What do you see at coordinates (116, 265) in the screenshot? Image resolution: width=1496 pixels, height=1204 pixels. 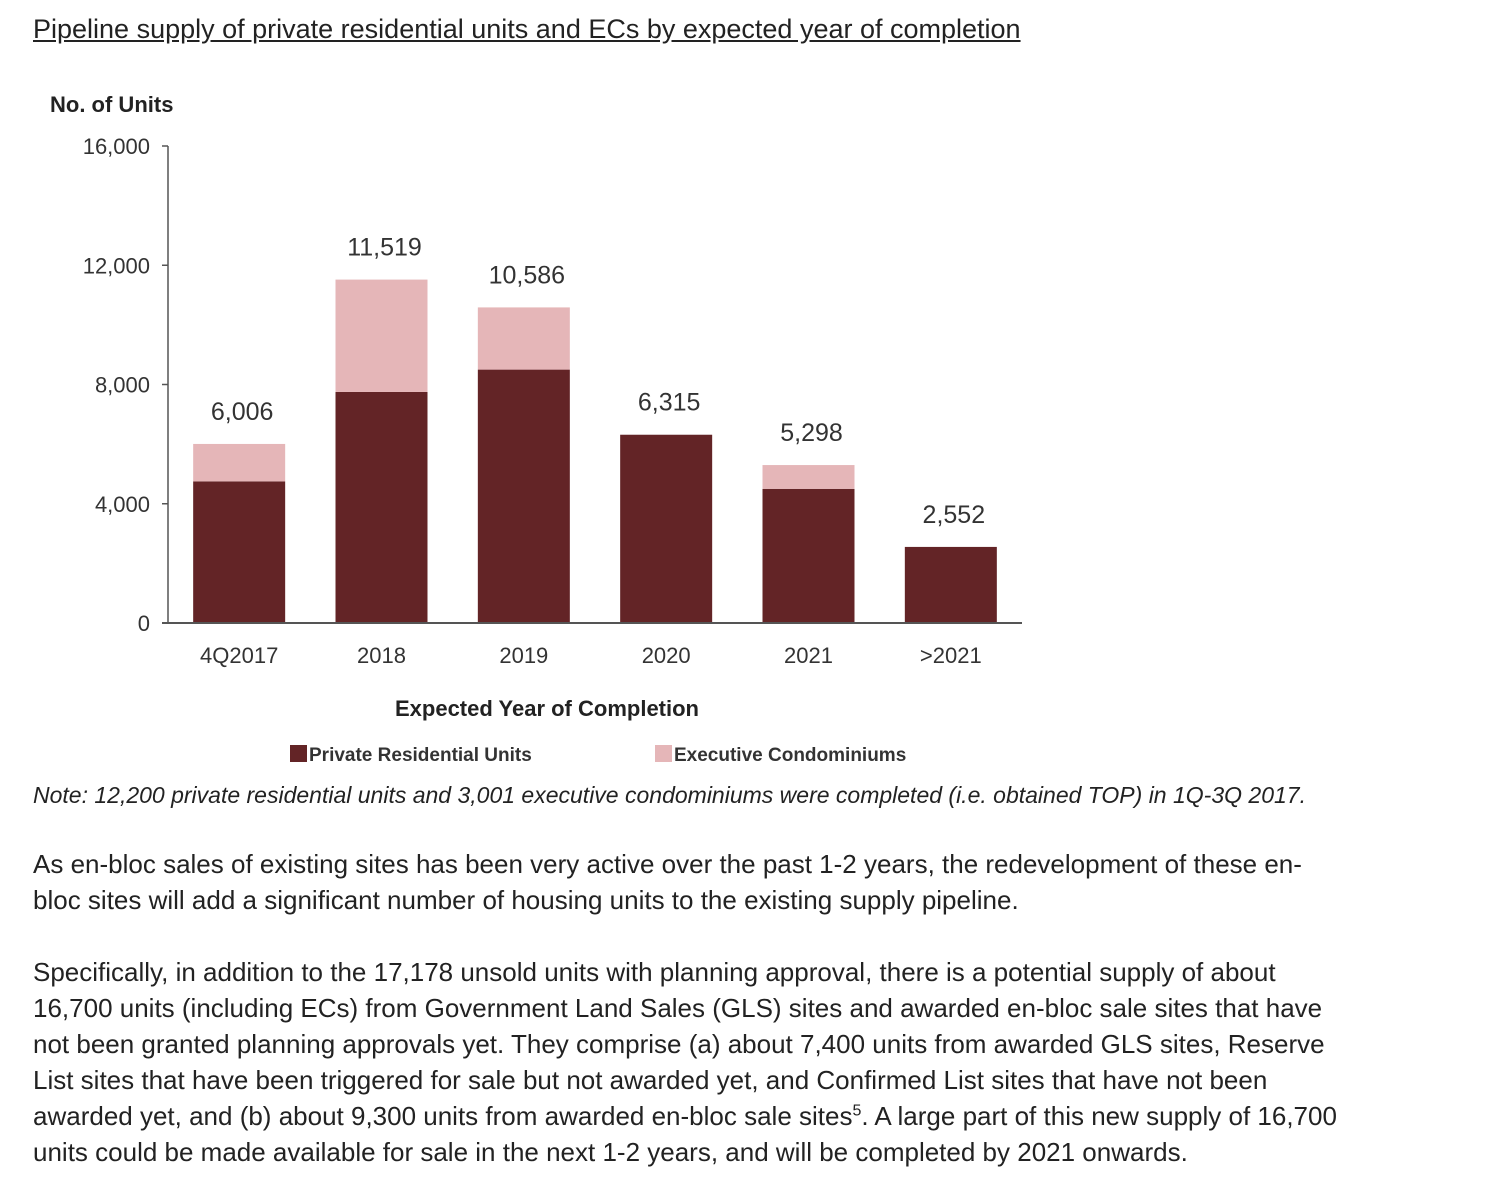 I see `y-tick-label: 12,000` at bounding box center [116, 265].